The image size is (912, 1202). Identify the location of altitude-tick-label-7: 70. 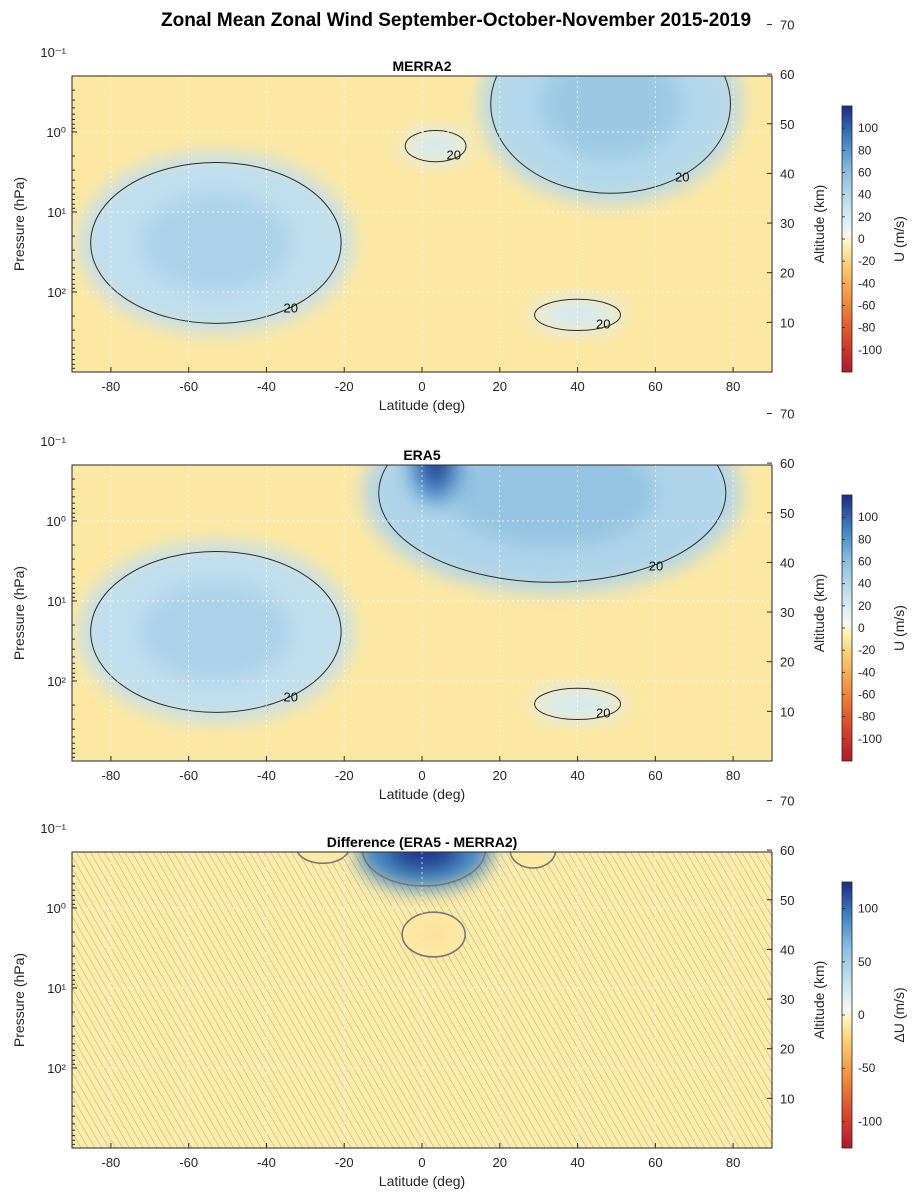
(787, 800).